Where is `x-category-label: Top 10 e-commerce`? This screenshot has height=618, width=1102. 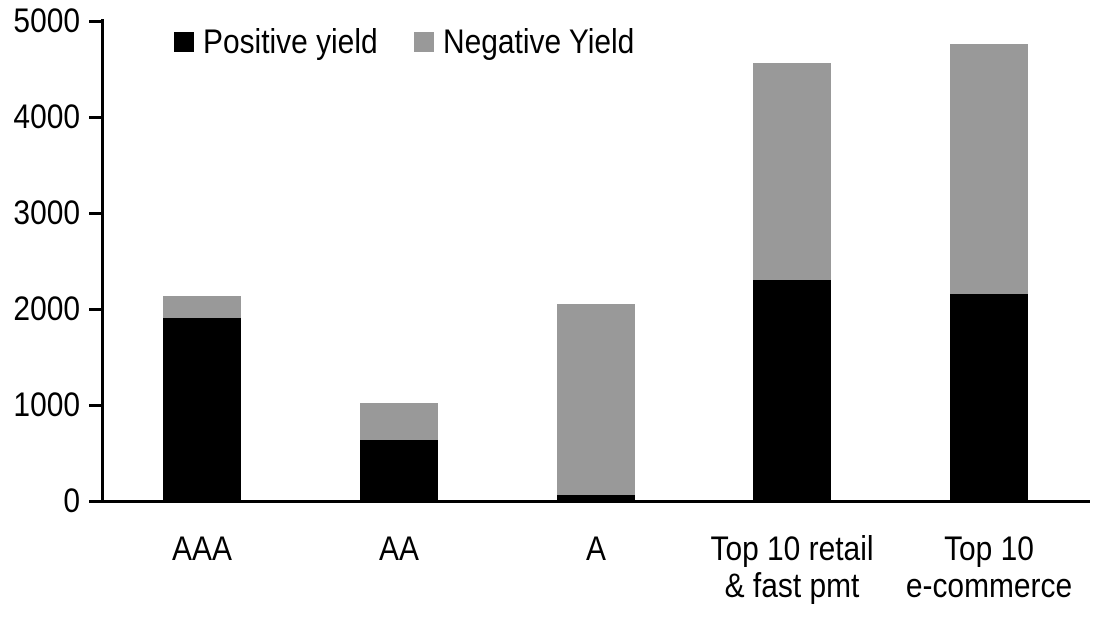
x-category-label: Top 10 e-commerce is located at coordinates (988, 567).